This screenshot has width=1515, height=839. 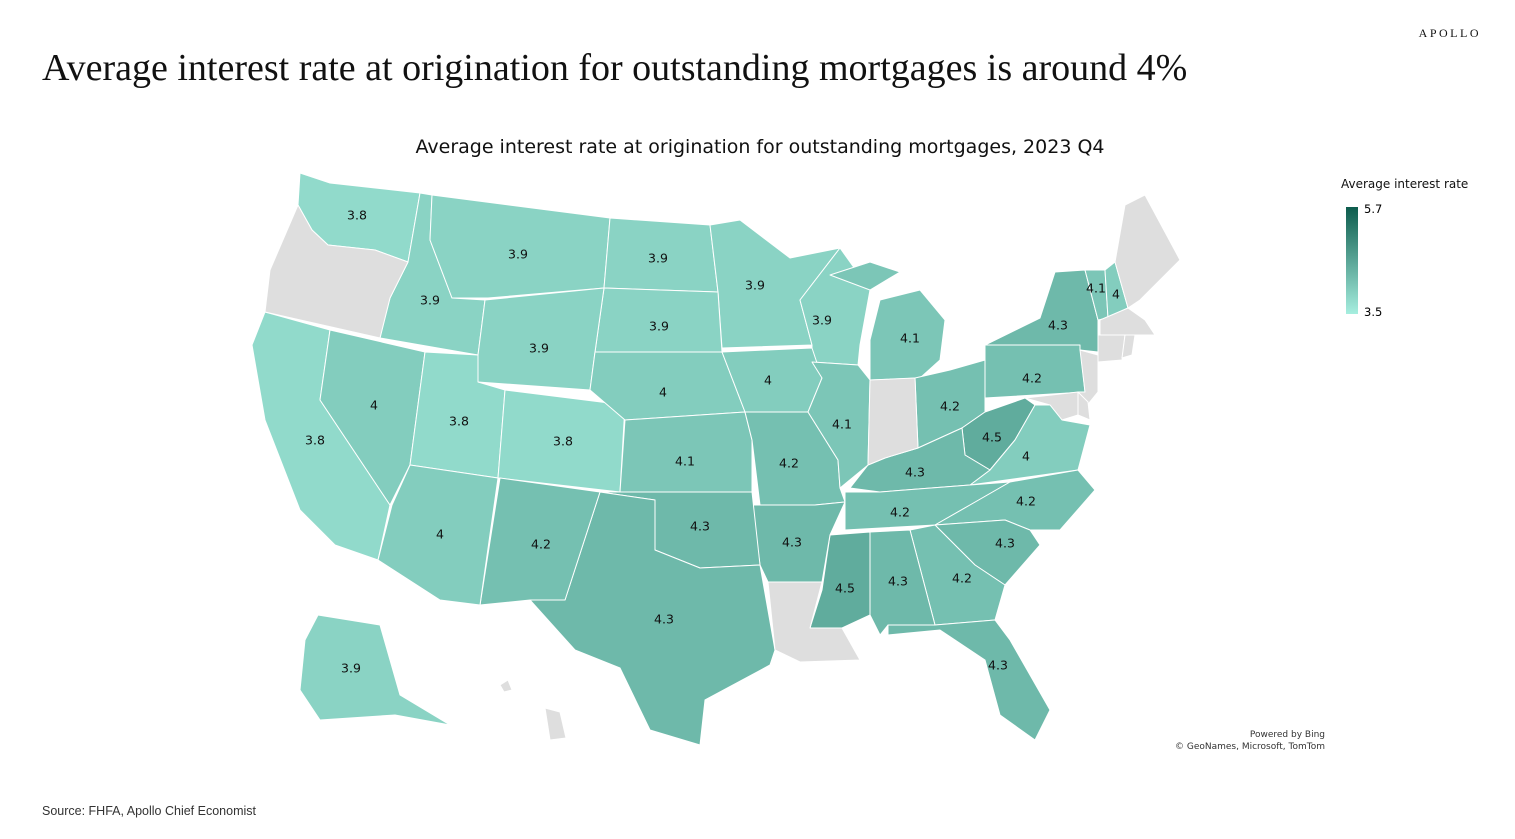 What do you see at coordinates (1032, 378) in the screenshot?
I see `state-label-pa: 4.2` at bounding box center [1032, 378].